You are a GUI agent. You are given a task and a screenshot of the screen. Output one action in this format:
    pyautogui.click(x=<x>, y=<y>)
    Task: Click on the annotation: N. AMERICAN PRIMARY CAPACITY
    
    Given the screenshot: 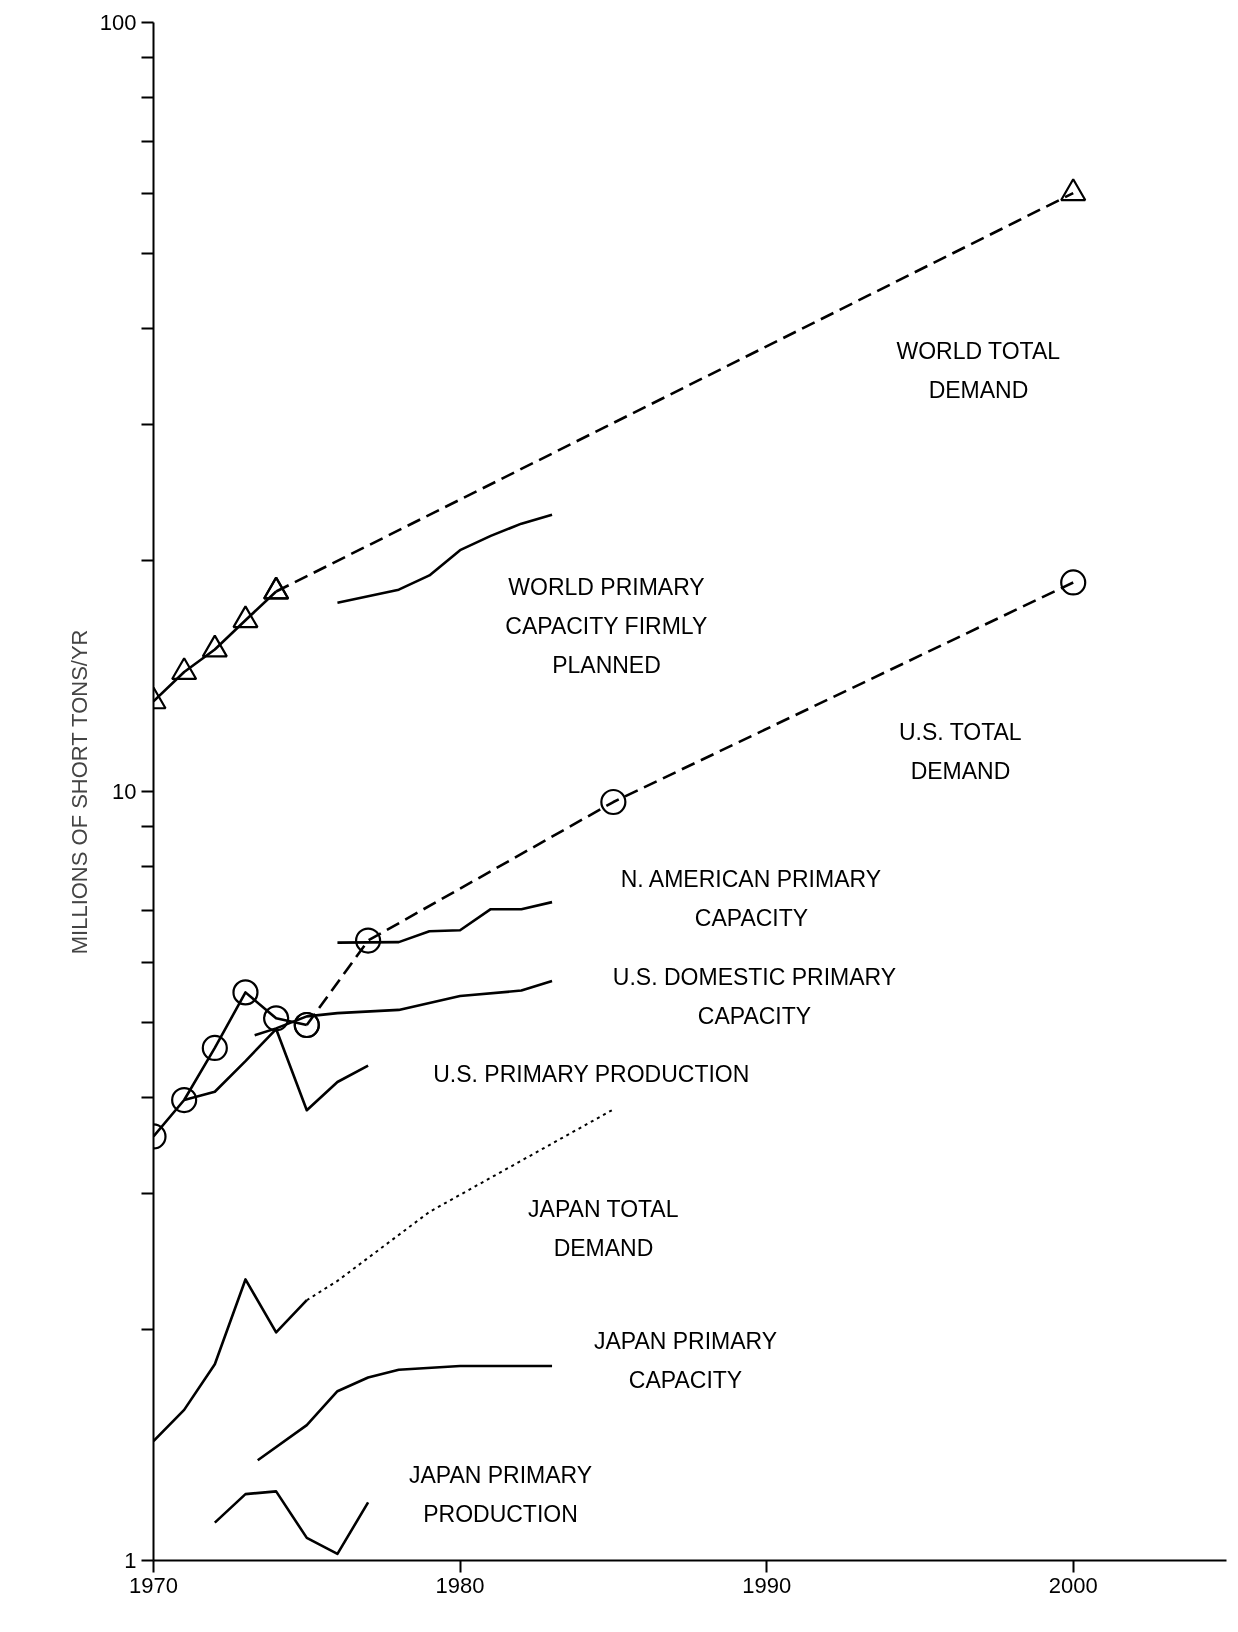 What is the action you would take?
    pyautogui.click(x=751, y=898)
    